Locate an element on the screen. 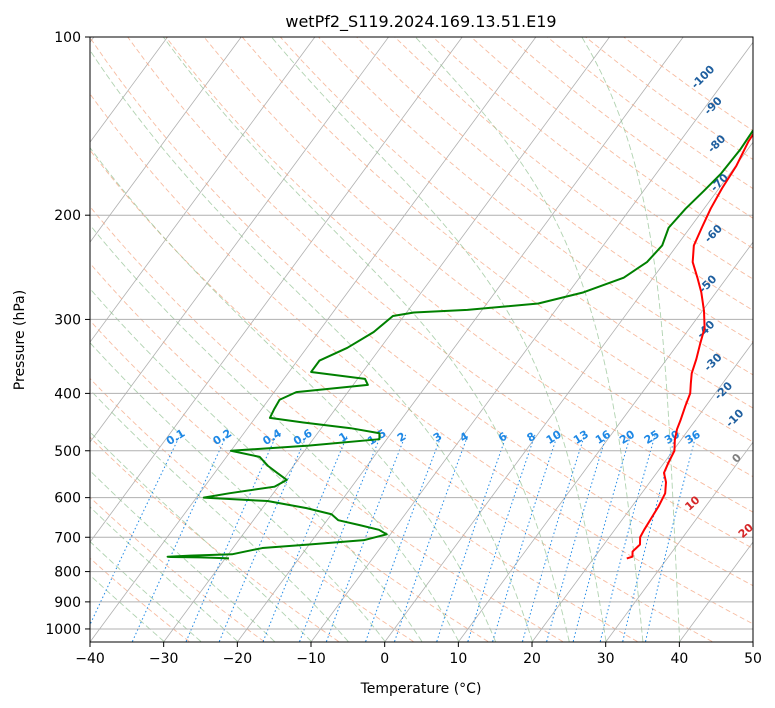 This screenshot has height=708, width=775. x-tick-label: −40 is located at coordinates (90, 659).